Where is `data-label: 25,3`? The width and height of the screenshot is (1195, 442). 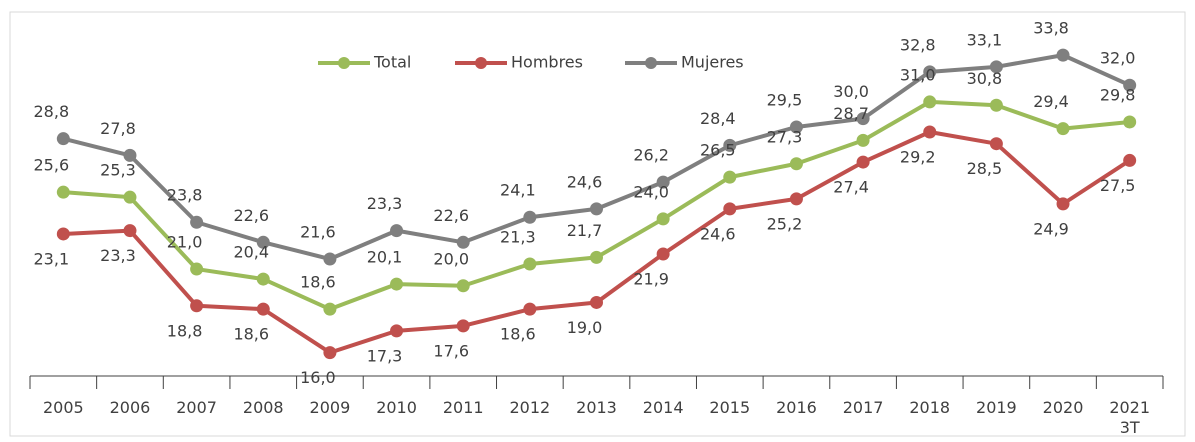
data-label: 25,3 is located at coordinates (118, 170).